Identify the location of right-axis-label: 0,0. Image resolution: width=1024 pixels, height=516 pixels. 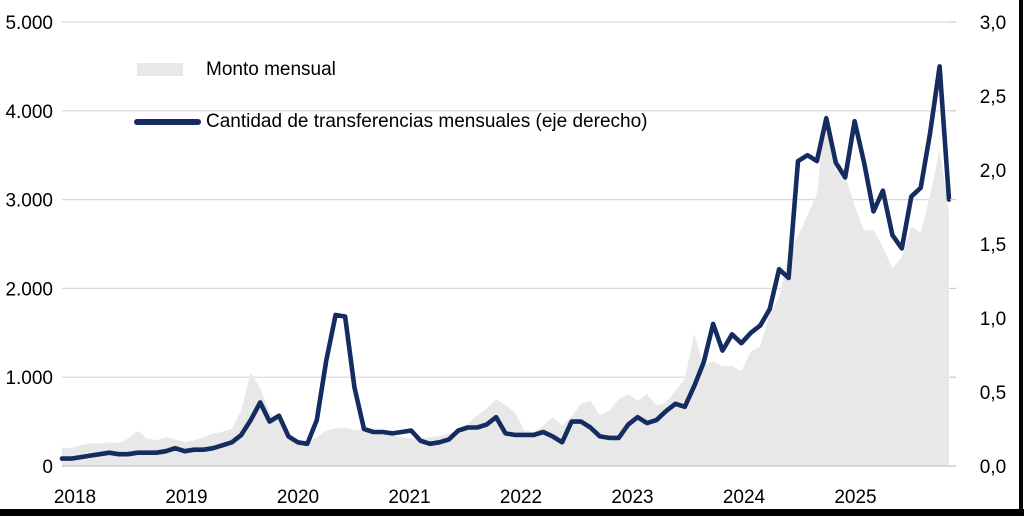
(993, 467).